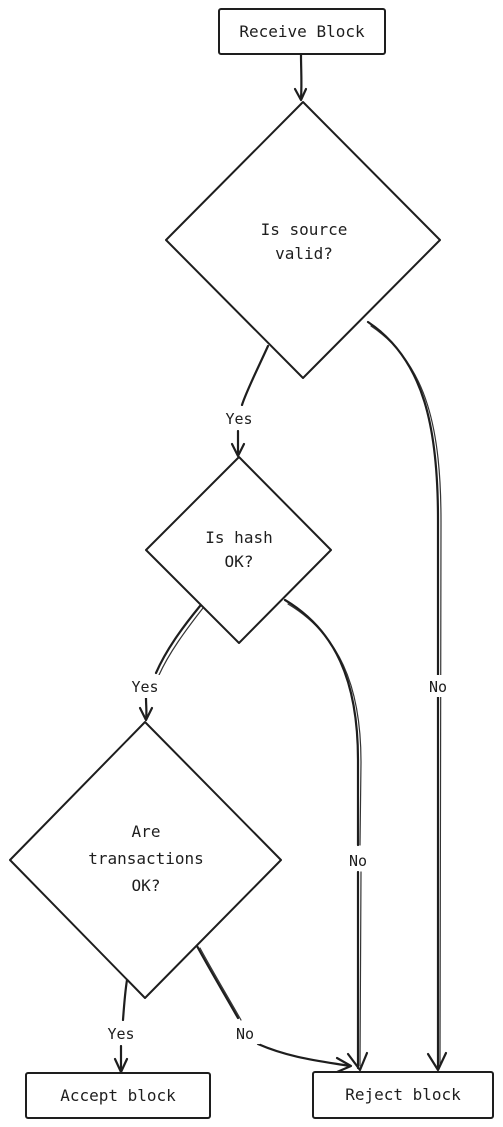 This screenshot has width=503, height=1127. Describe the element at coordinates (407, 696) in the screenshot. I see `edge-source-no` at that location.